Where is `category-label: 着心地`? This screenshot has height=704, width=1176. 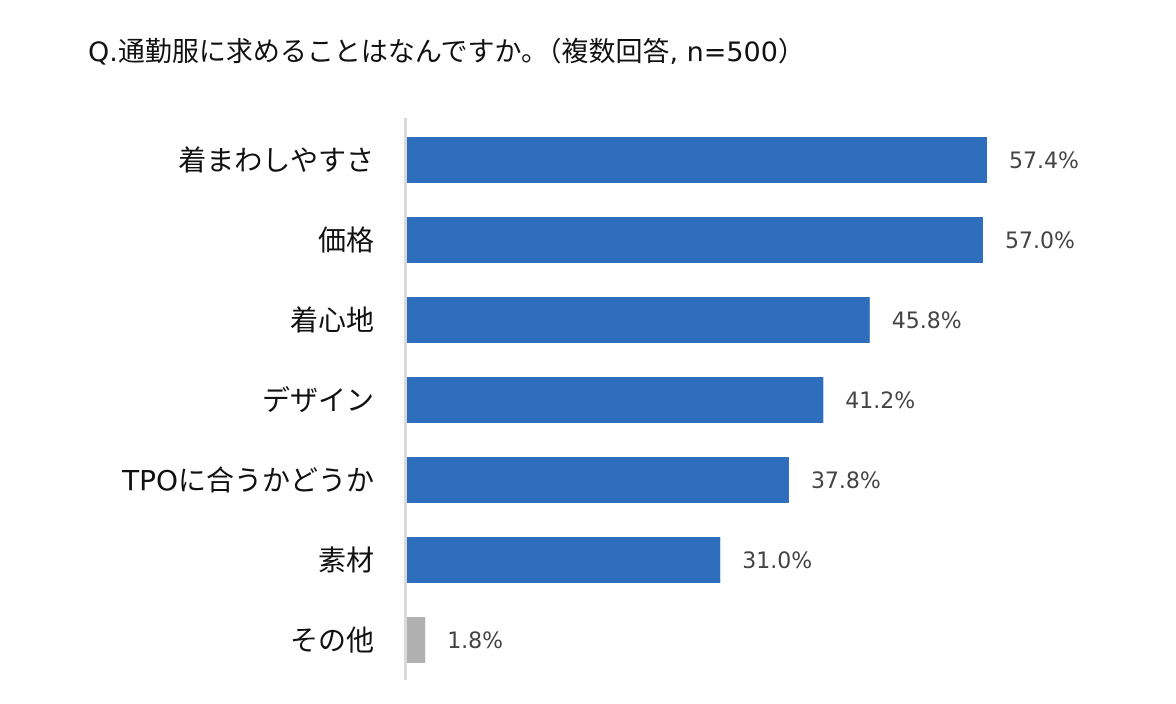 category-label: 着心地 is located at coordinates (332, 320).